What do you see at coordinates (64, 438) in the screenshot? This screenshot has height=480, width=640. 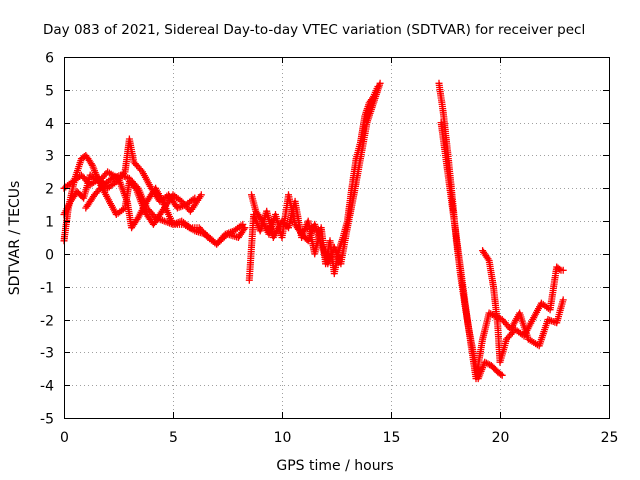 I see `x-tick-label: 0` at bounding box center [64, 438].